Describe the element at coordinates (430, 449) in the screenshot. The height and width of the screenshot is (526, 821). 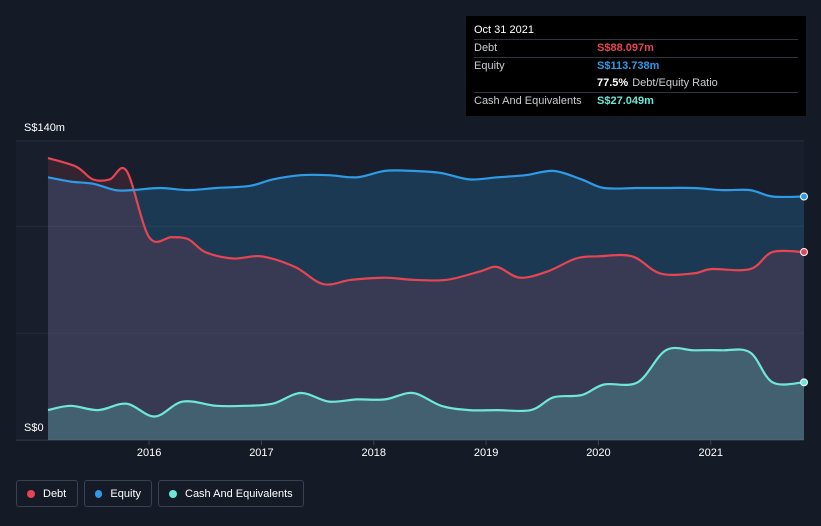
I see `x-axis-ticks: 2016 2017 2018 2019 2020 2021` at that location.